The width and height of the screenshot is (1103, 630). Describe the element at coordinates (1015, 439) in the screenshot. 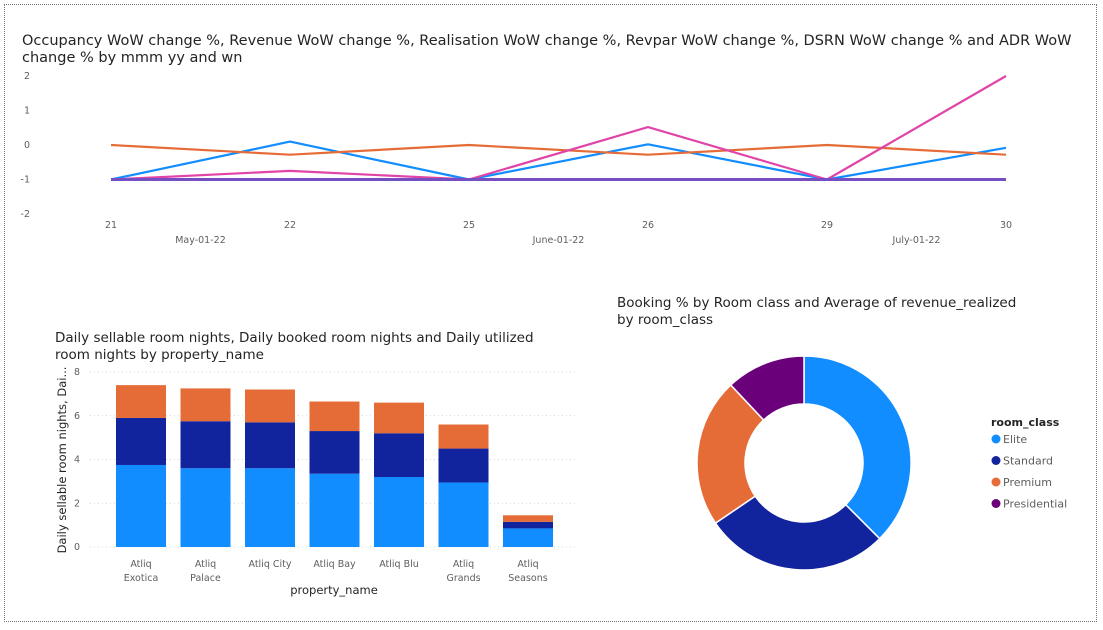

I see `donut-legend-label: Elite` at that location.